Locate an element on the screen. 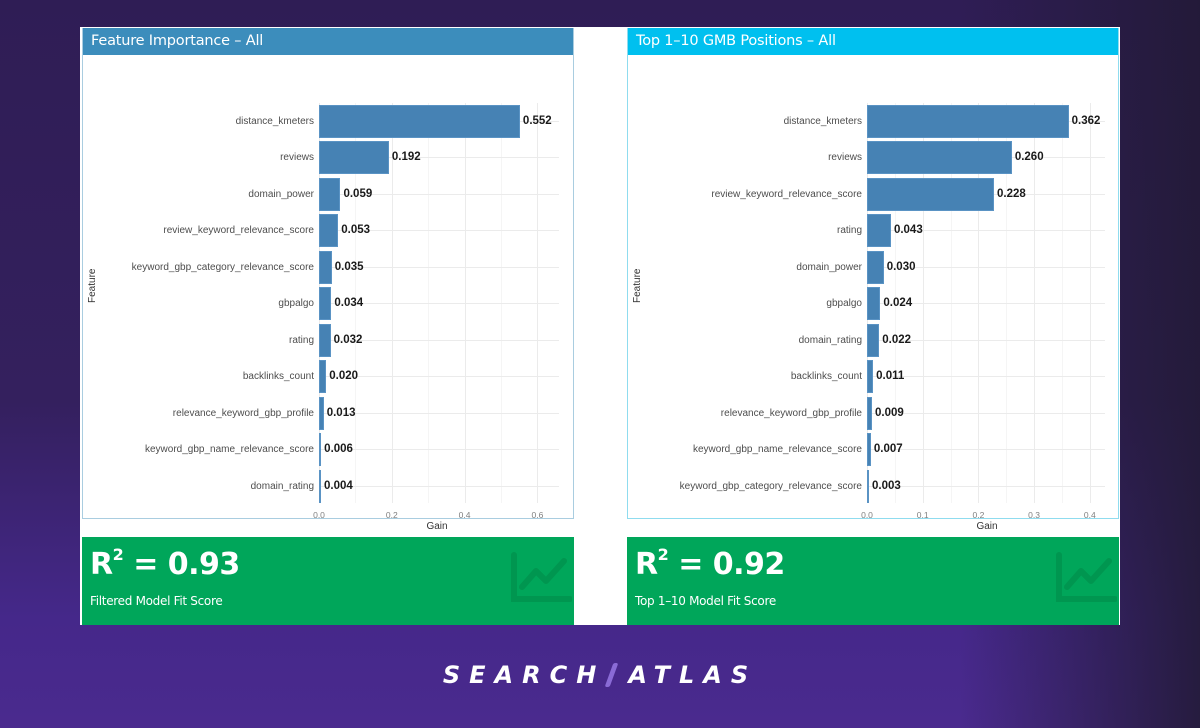 The height and width of the screenshot is (728, 1200). x-tick-label: 0.4 is located at coordinates (464, 515).